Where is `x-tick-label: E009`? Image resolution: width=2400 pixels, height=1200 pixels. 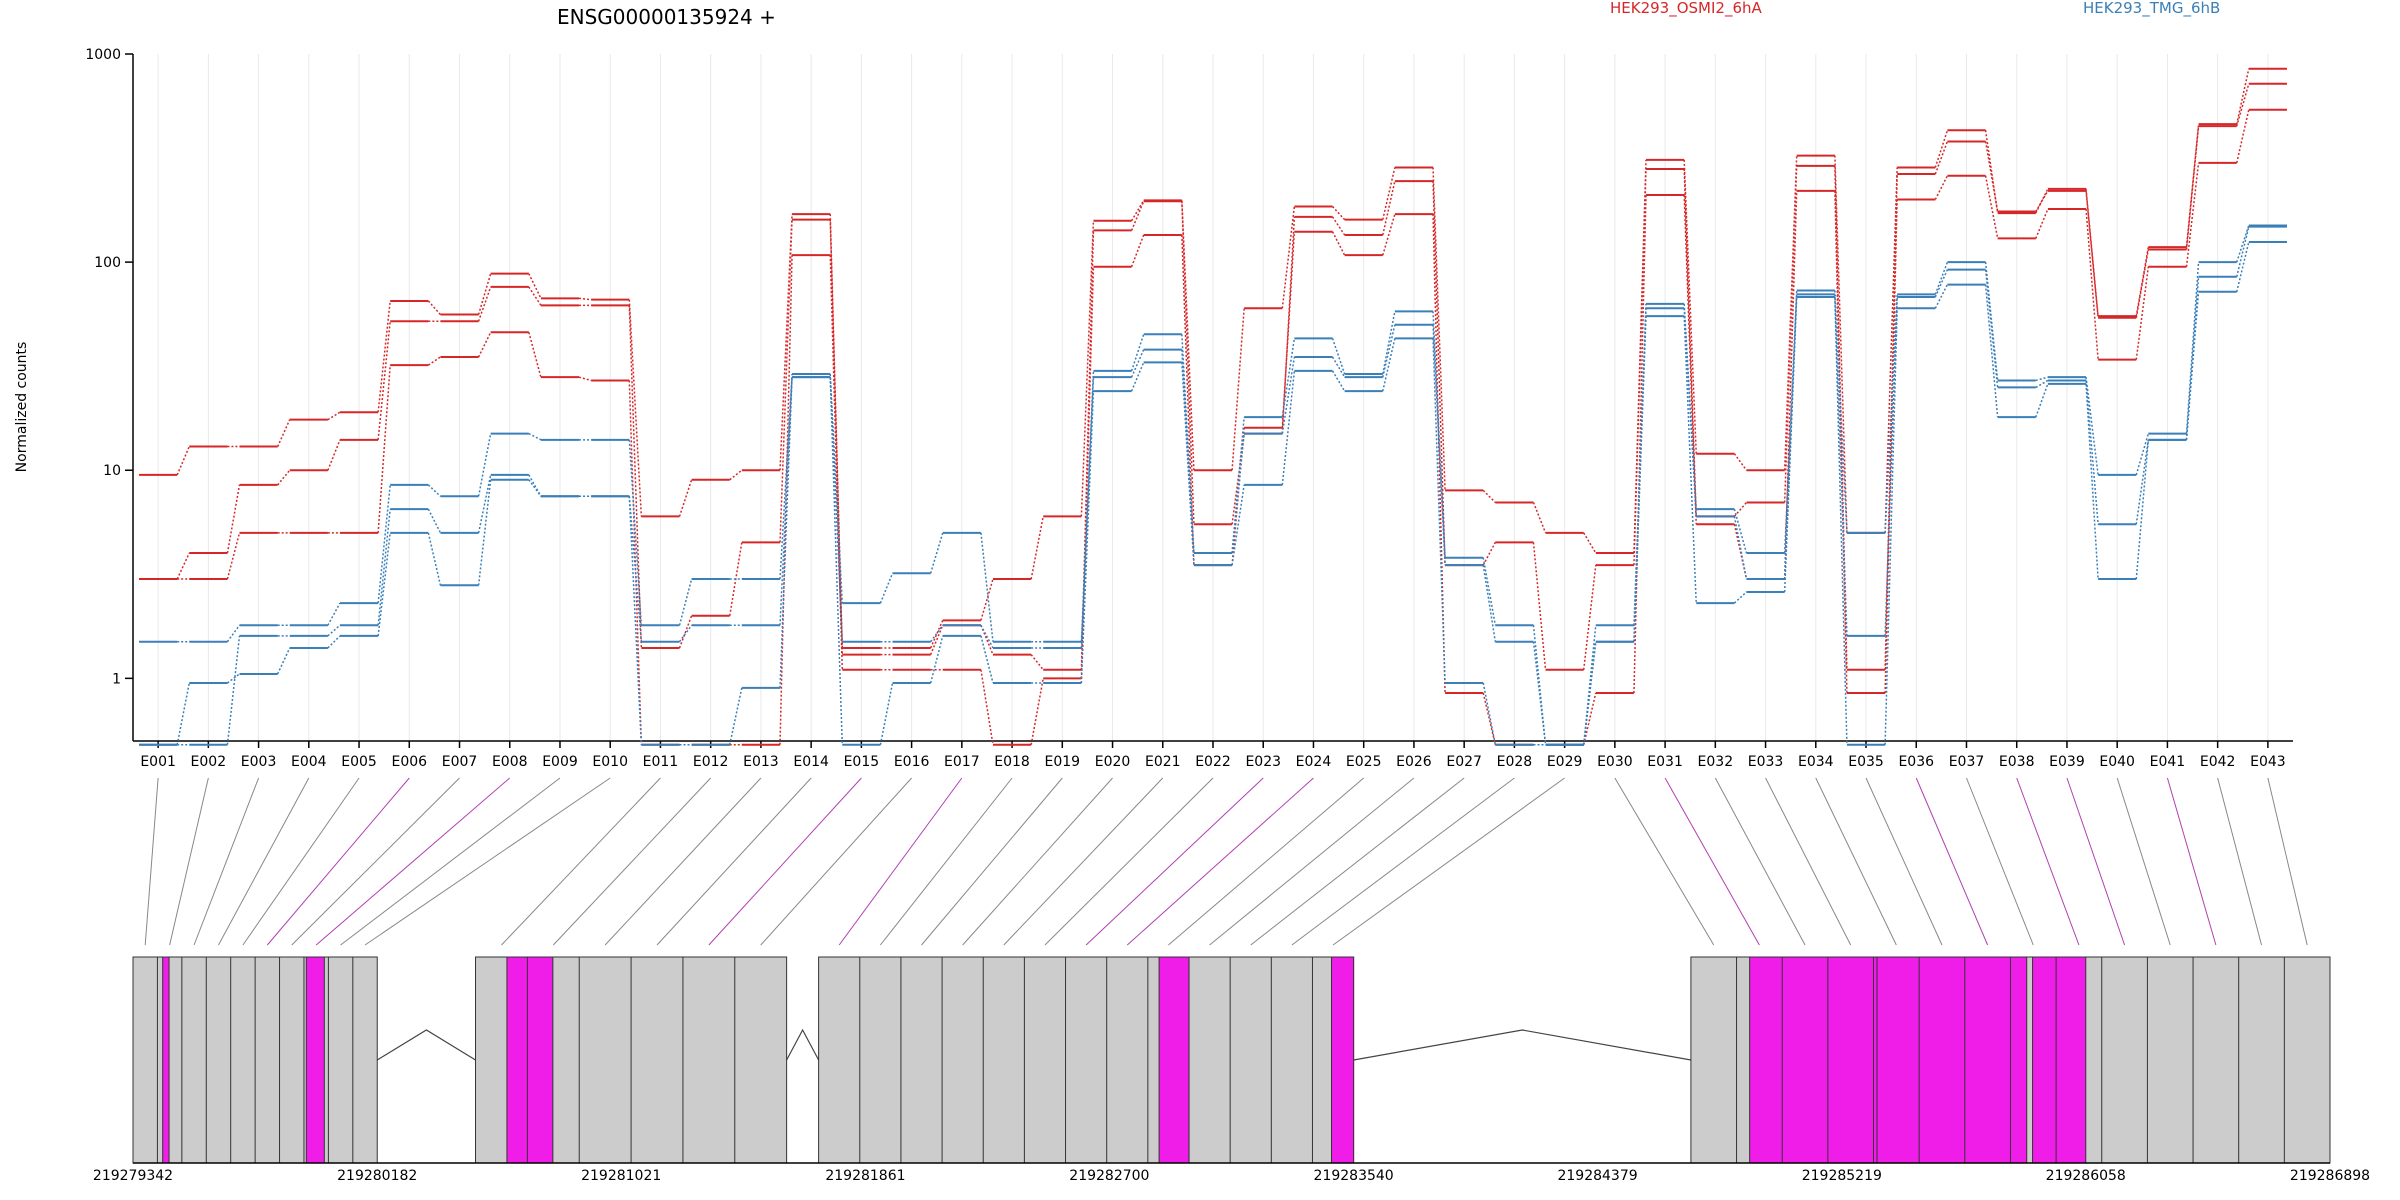
x-tick-label: E009 is located at coordinates (560, 762).